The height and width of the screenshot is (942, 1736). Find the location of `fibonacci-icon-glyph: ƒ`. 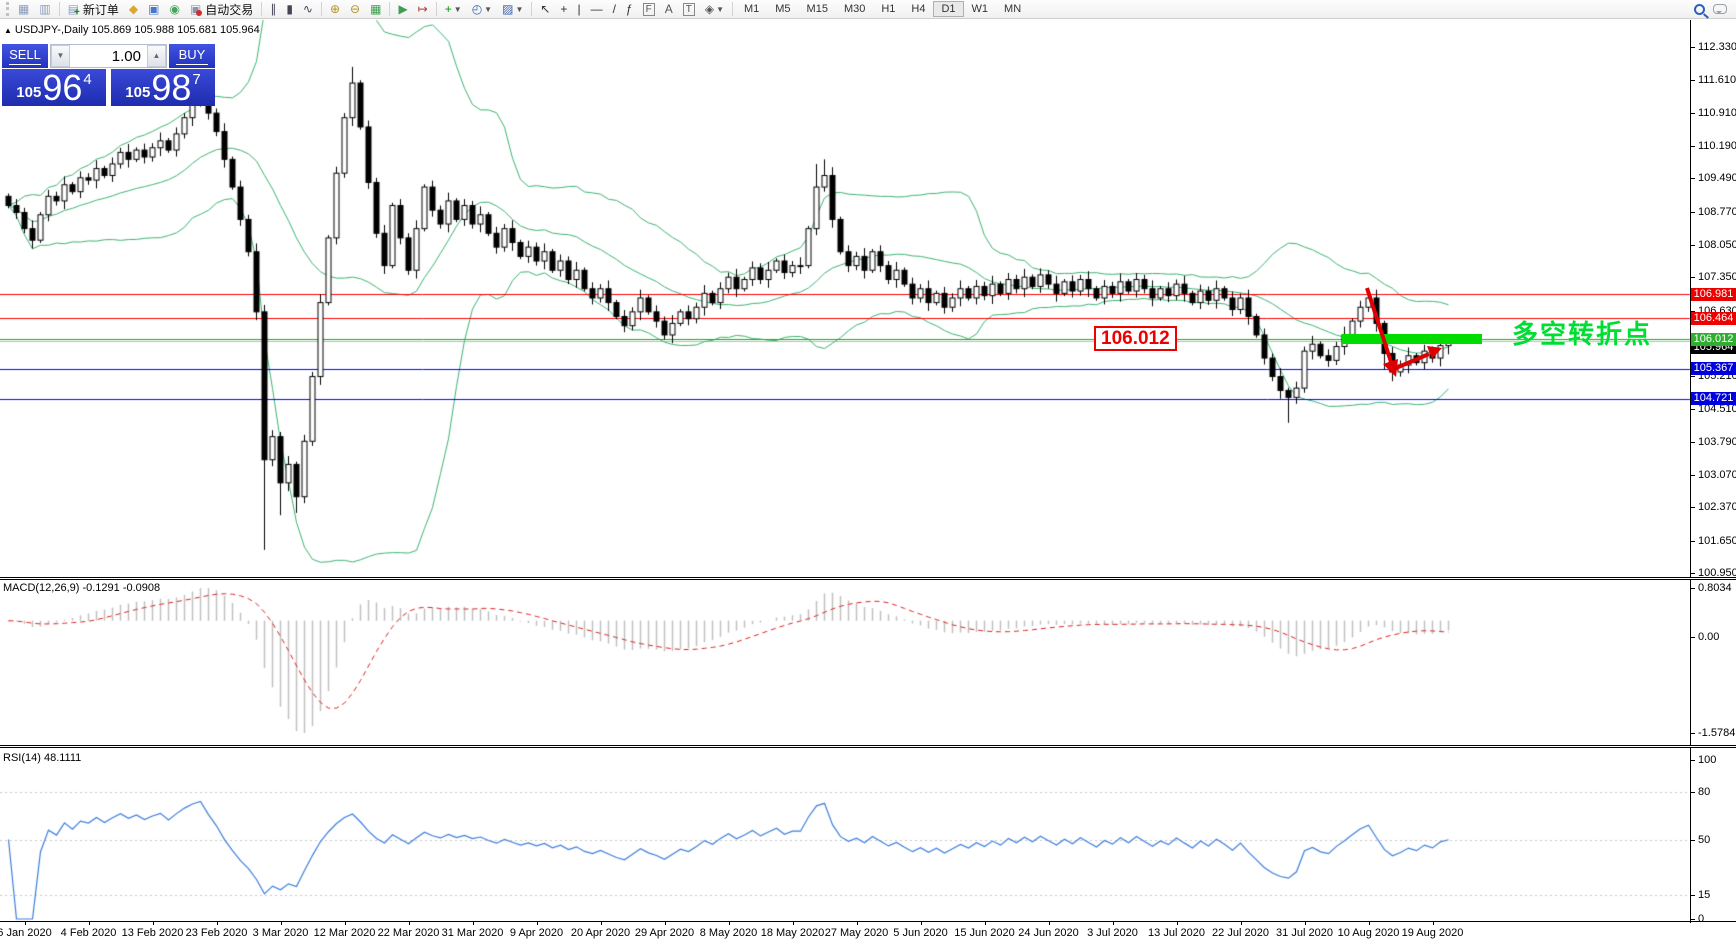

fibonacci-icon-glyph: ƒ is located at coordinates (629, 9).